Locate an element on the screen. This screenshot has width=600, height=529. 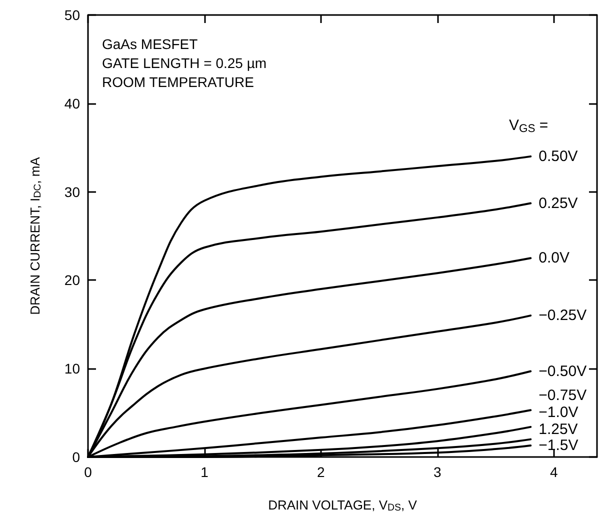
series-label: 0.50V is located at coordinates (558, 156).